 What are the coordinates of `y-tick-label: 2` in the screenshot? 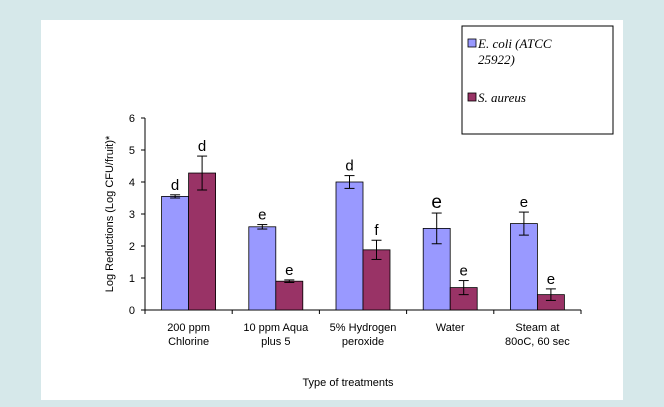 It's located at (132, 247).